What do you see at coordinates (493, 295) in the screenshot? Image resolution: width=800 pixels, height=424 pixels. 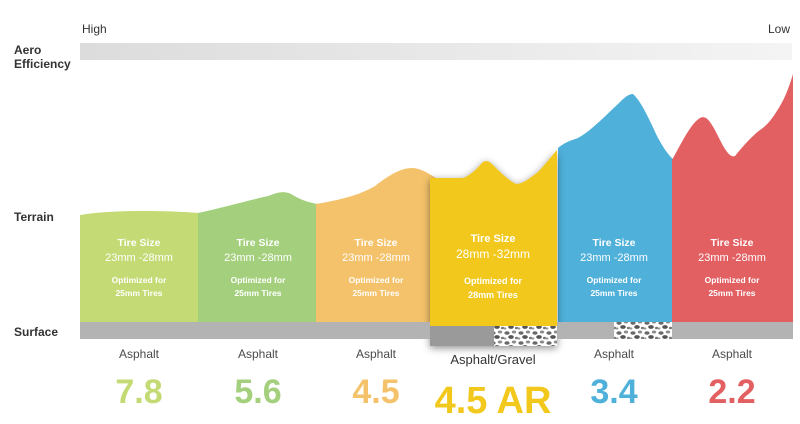 I see `optimized-line2-4: 28mm Tires` at bounding box center [493, 295].